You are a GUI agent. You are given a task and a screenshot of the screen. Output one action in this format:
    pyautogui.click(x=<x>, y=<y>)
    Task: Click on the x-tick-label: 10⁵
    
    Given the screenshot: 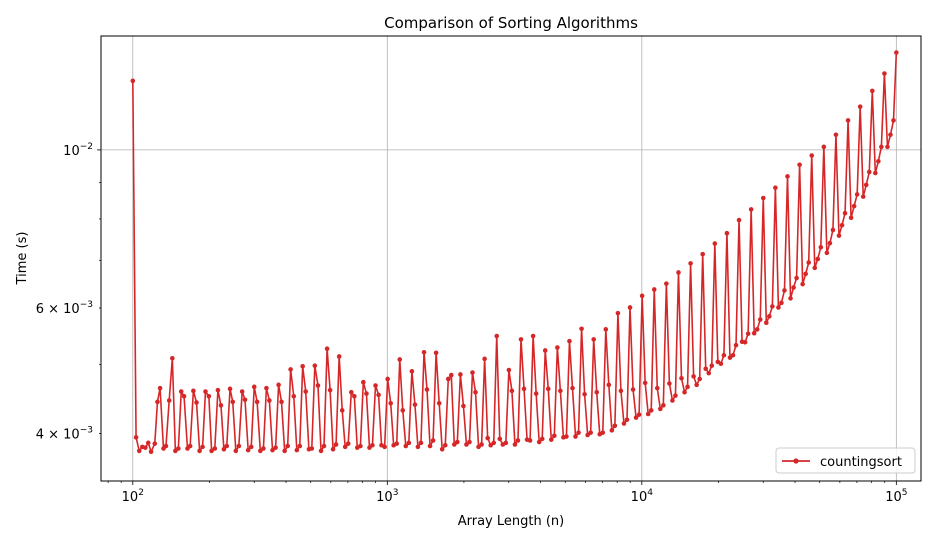 What is the action you would take?
    pyautogui.click(x=896, y=496)
    